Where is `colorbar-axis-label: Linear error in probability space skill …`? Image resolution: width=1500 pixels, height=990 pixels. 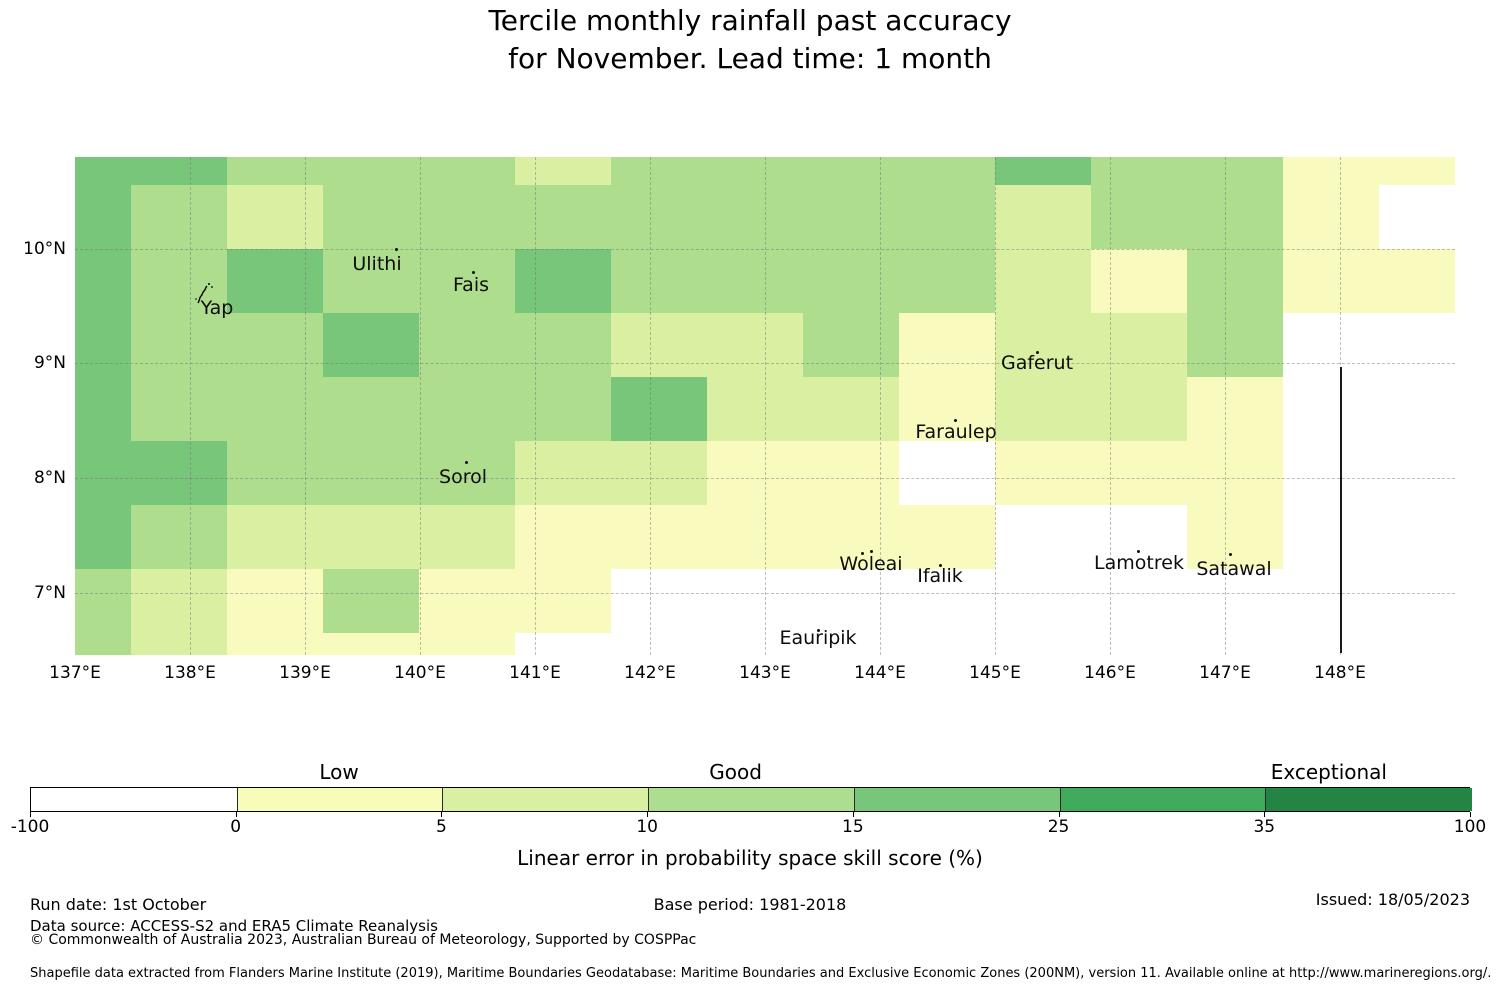
colorbar-axis-label: Linear error in probability space skill … is located at coordinates (750, 858).